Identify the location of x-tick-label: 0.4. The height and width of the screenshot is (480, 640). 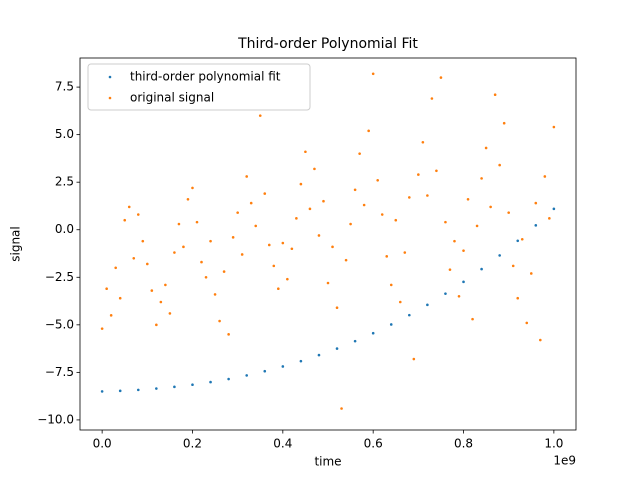
(282, 444).